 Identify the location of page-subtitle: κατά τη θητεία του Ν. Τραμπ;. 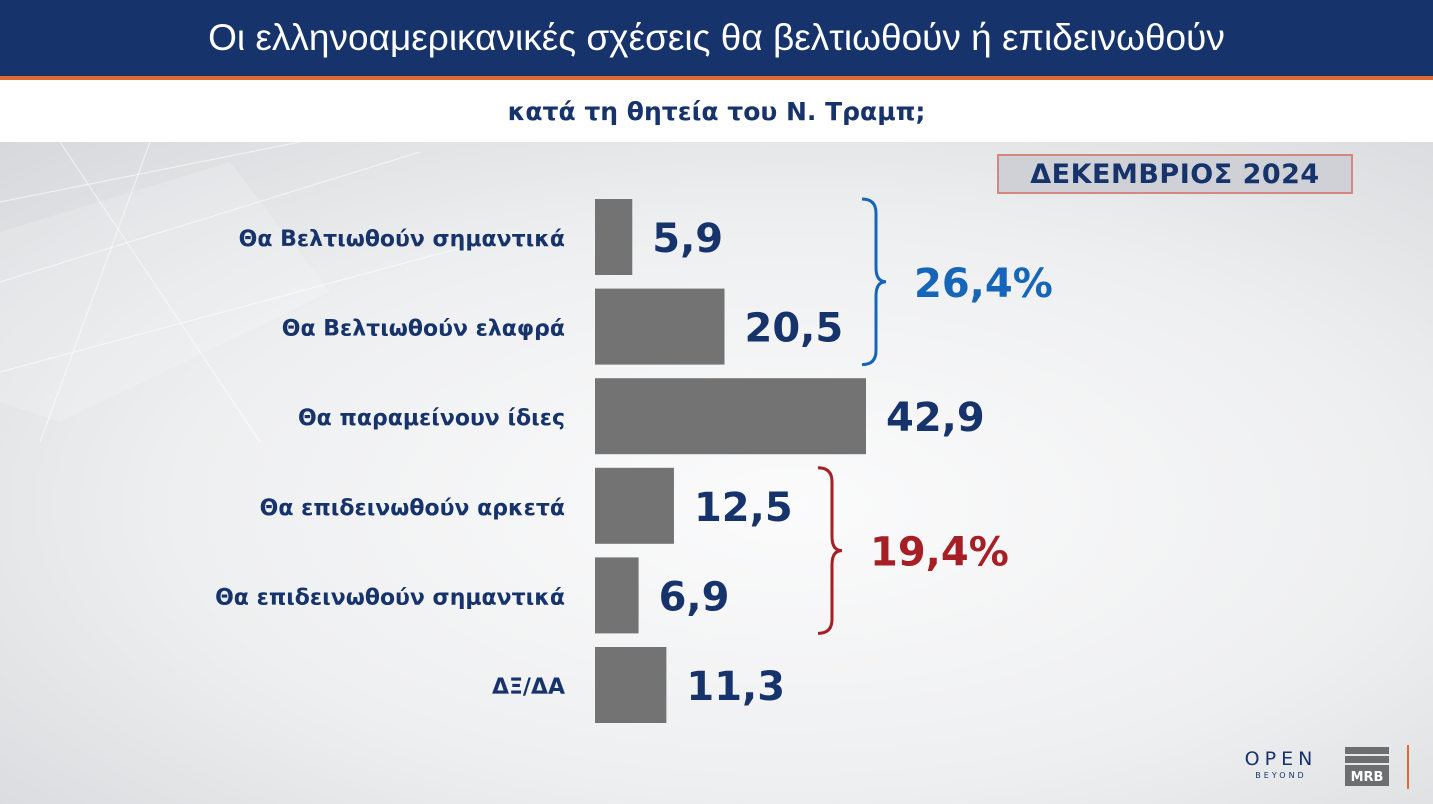
(716, 111).